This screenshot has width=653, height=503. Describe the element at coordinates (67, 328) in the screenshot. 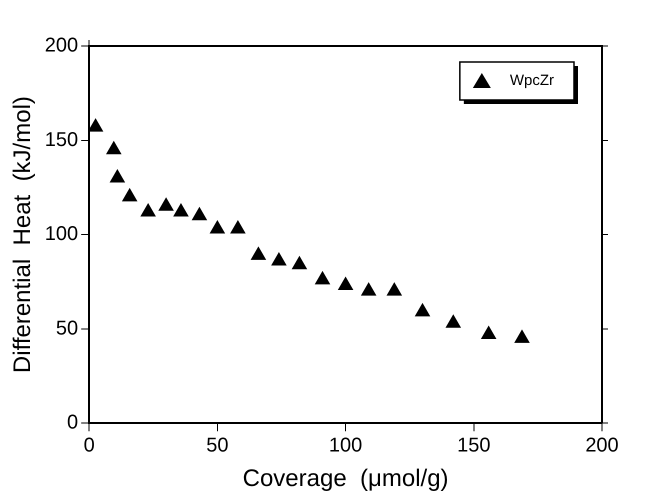

I see `y-tick-label: 50` at that location.